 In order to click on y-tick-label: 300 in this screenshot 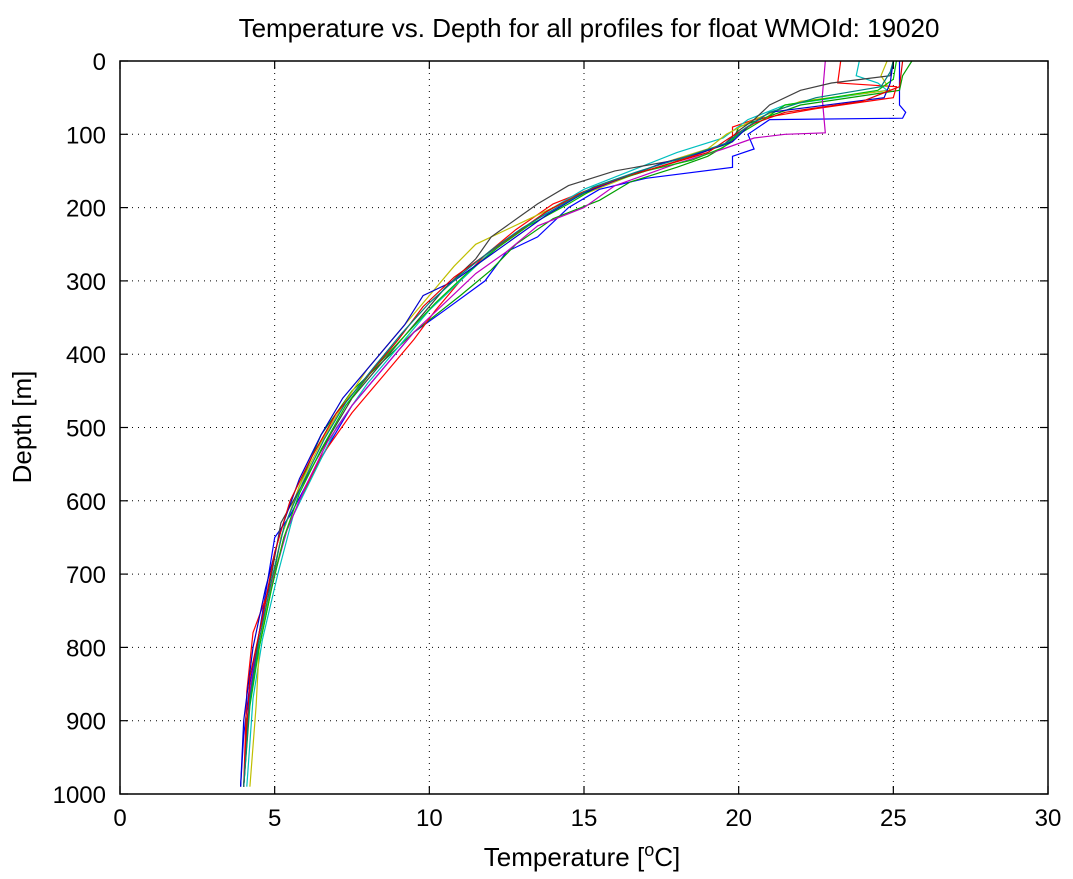, I will do `click(86, 282)`.